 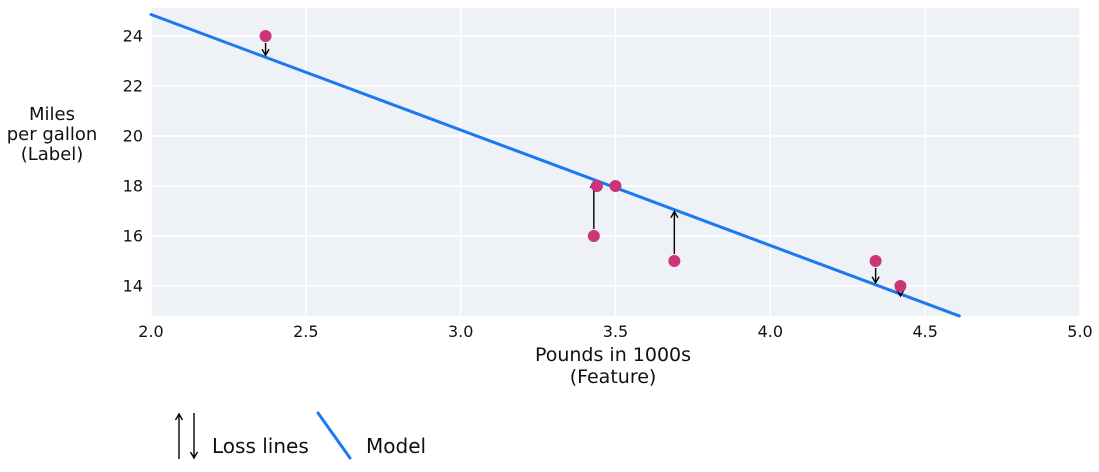 What do you see at coordinates (334, 435) in the screenshot?
I see `legend-model-line-icon` at bounding box center [334, 435].